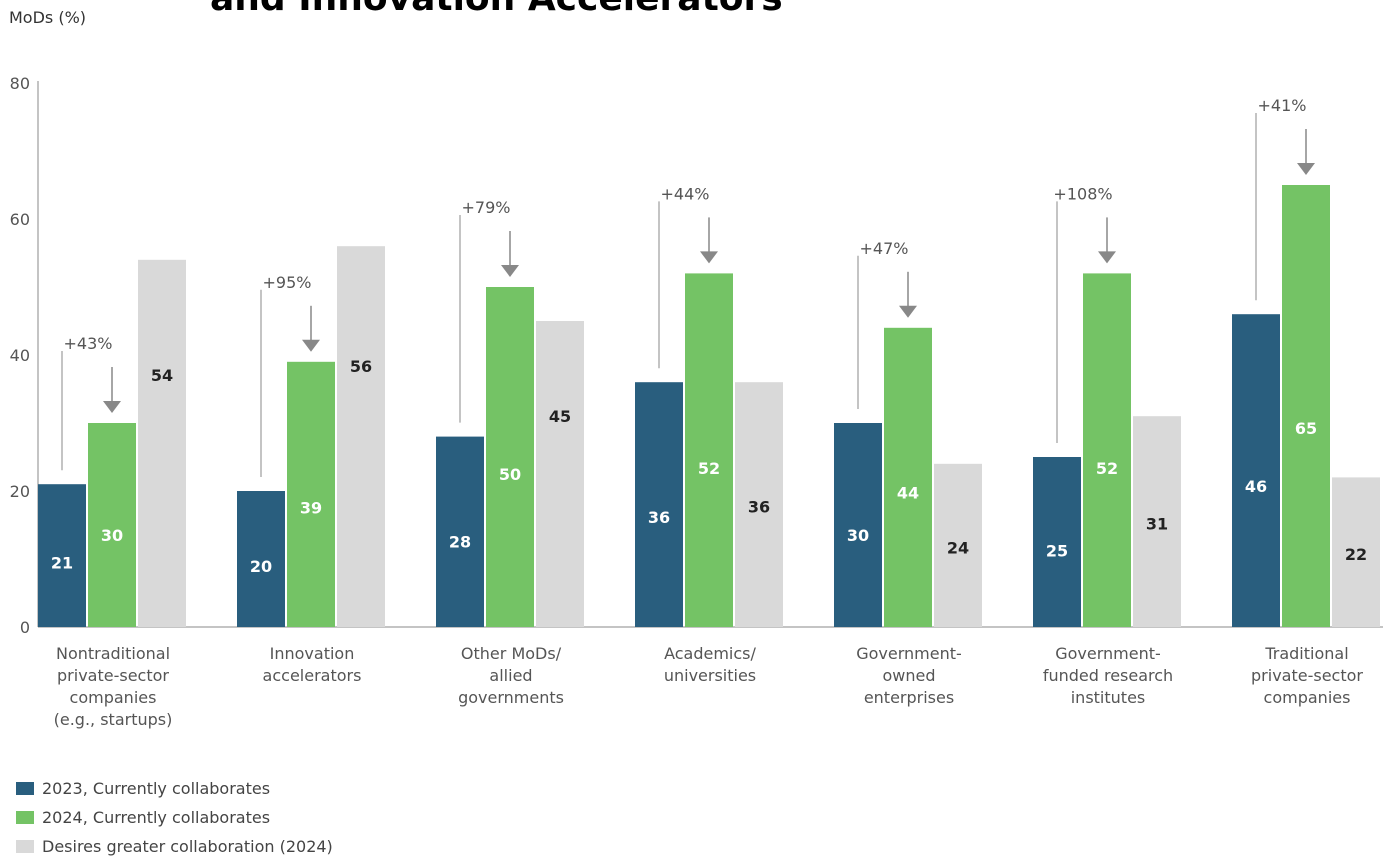 This screenshot has height=864, width=1383. What do you see at coordinates (20, 355) in the screenshot?
I see `y-tick-label: 40` at bounding box center [20, 355].